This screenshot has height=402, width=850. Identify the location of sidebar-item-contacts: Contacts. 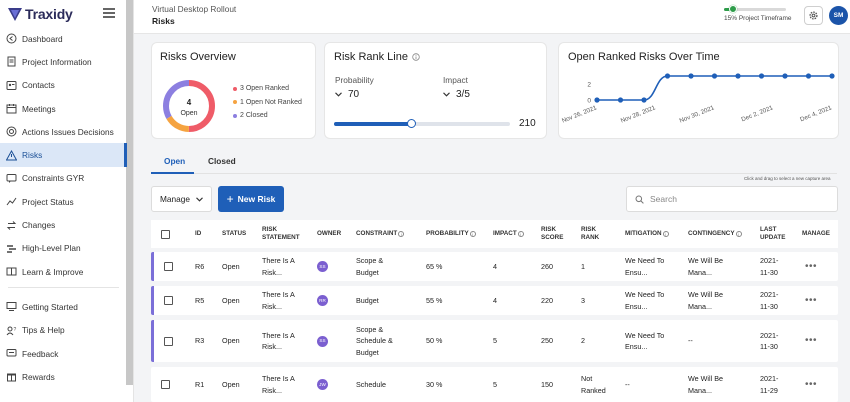
(63, 85).